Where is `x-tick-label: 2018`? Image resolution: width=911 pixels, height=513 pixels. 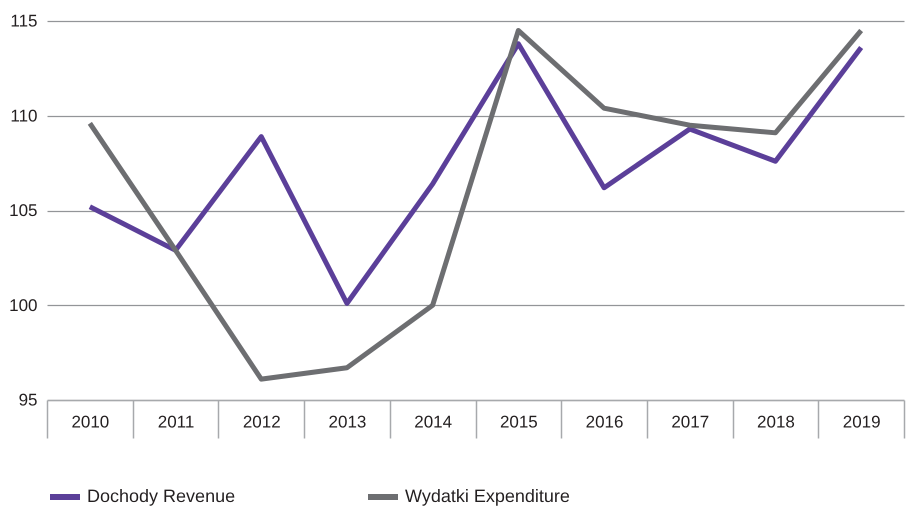
x-tick-label: 2018 is located at coordinates (776, 422).